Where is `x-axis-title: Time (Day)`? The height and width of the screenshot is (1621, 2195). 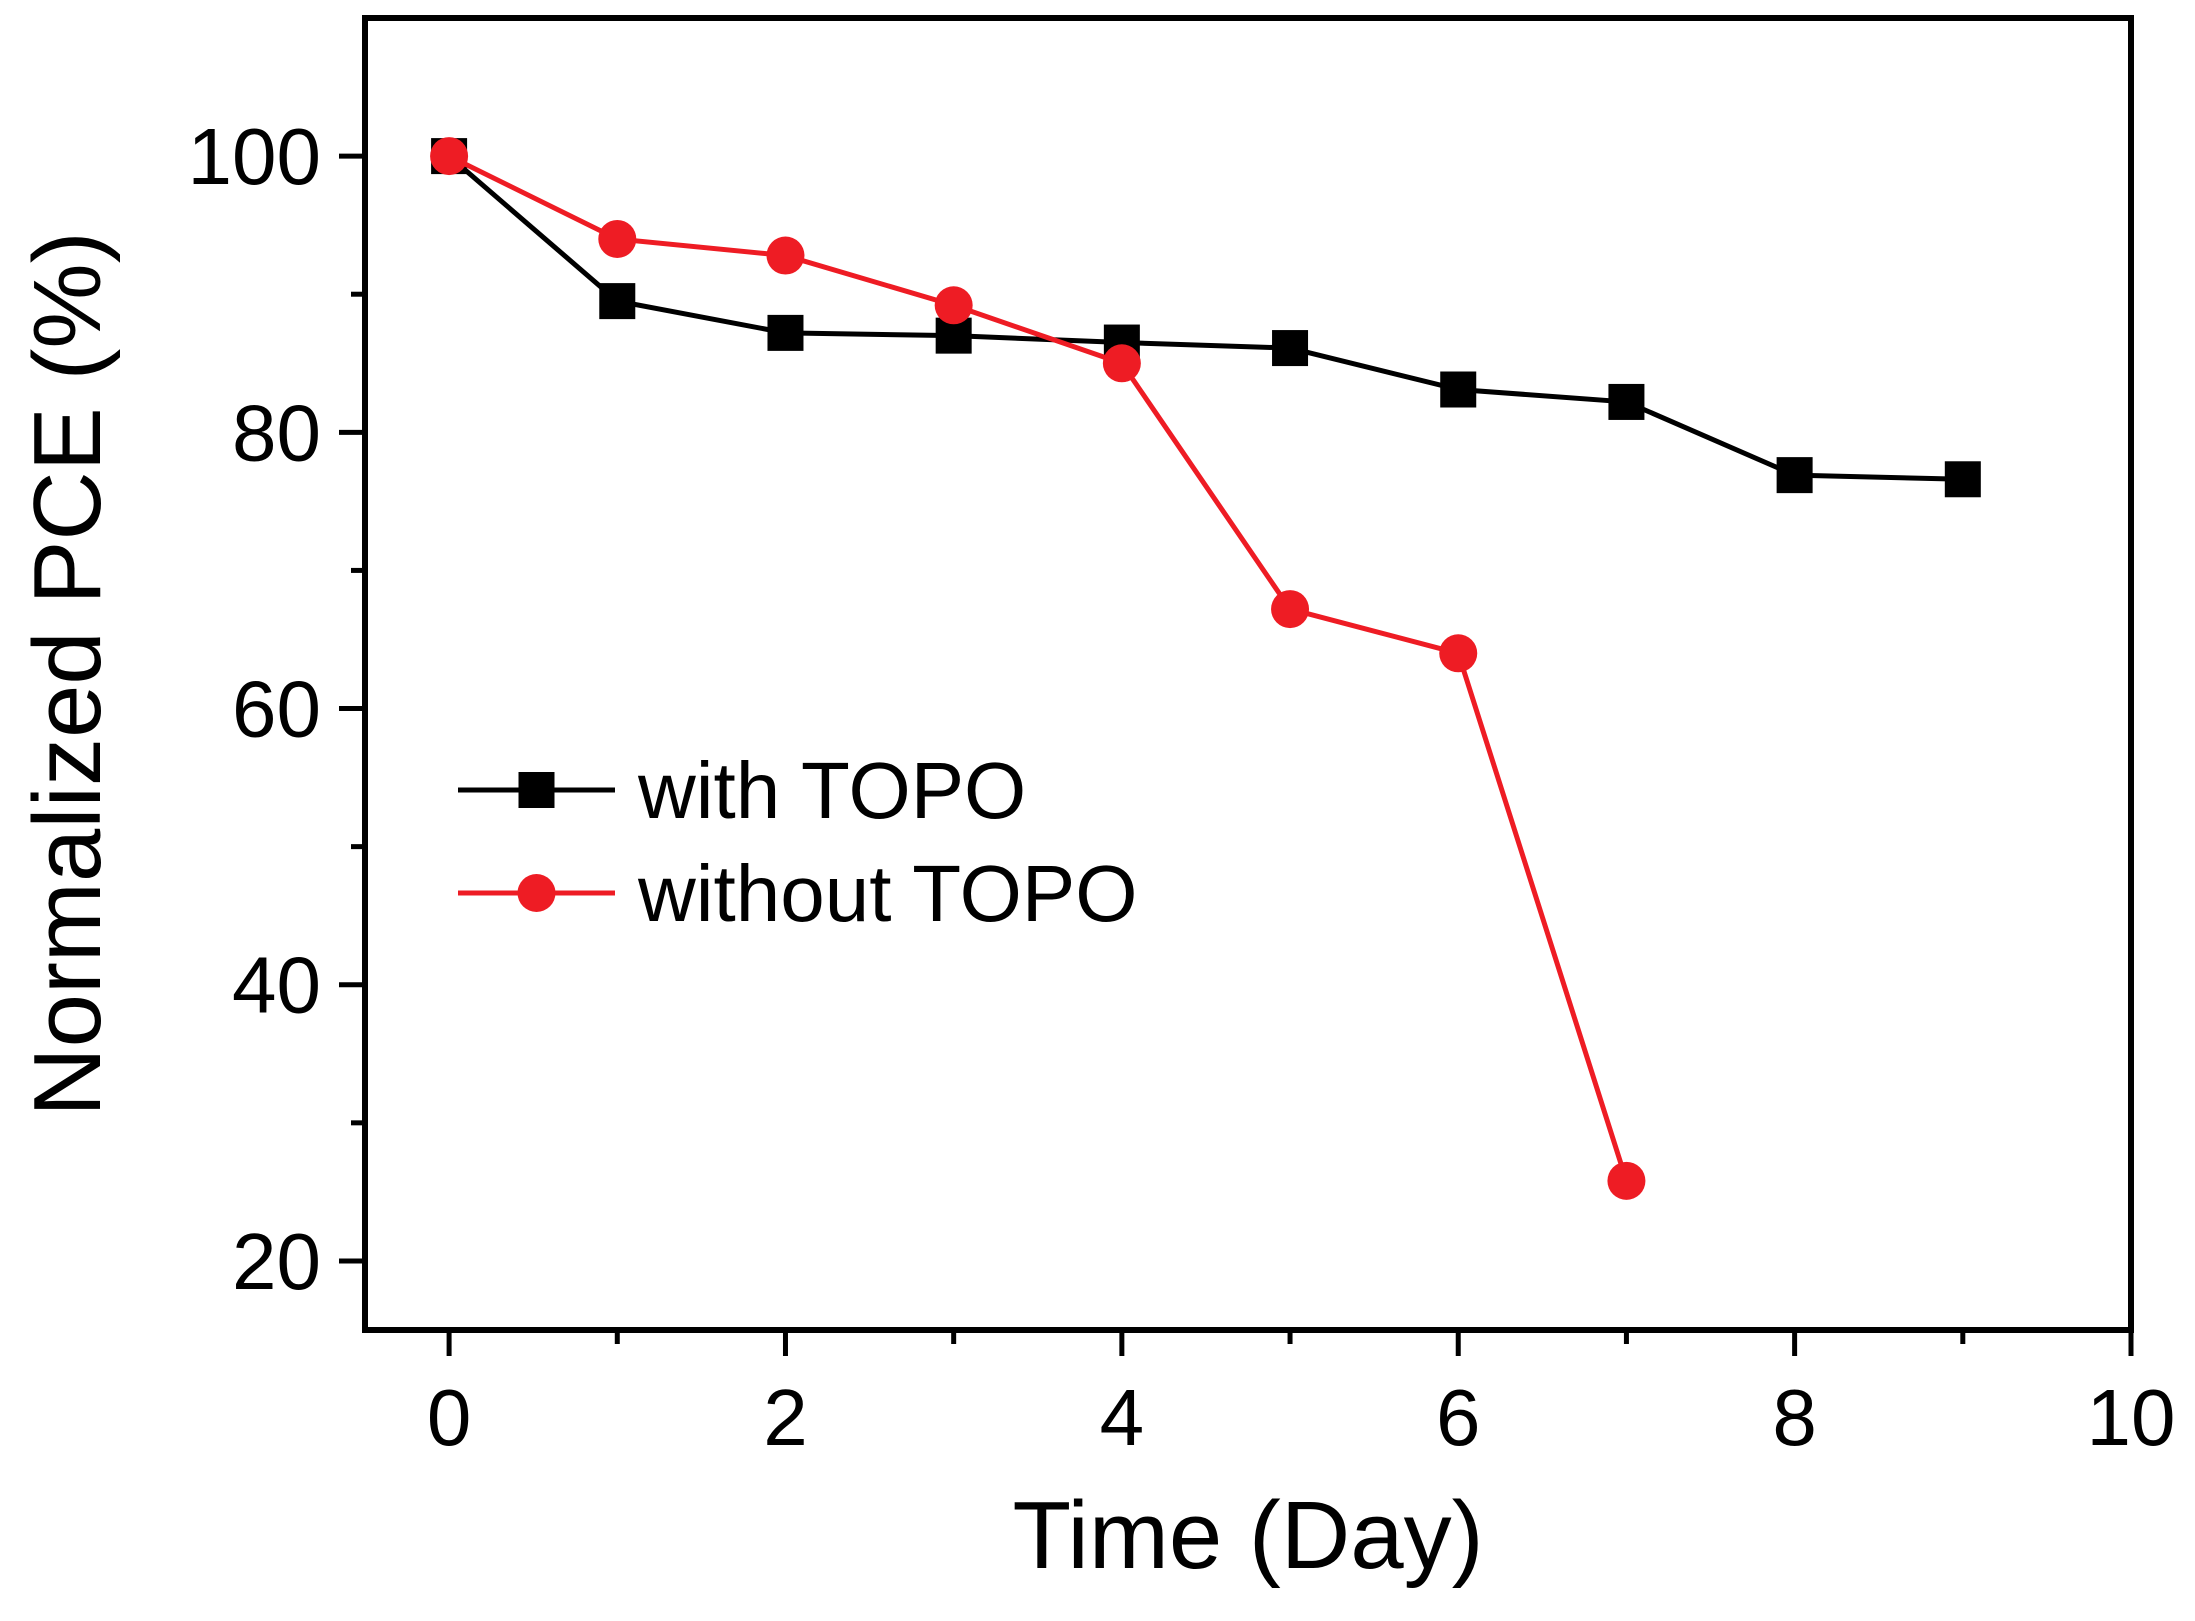
x-axis-title: Time (Day) is located at coordinates (1247, 1535).